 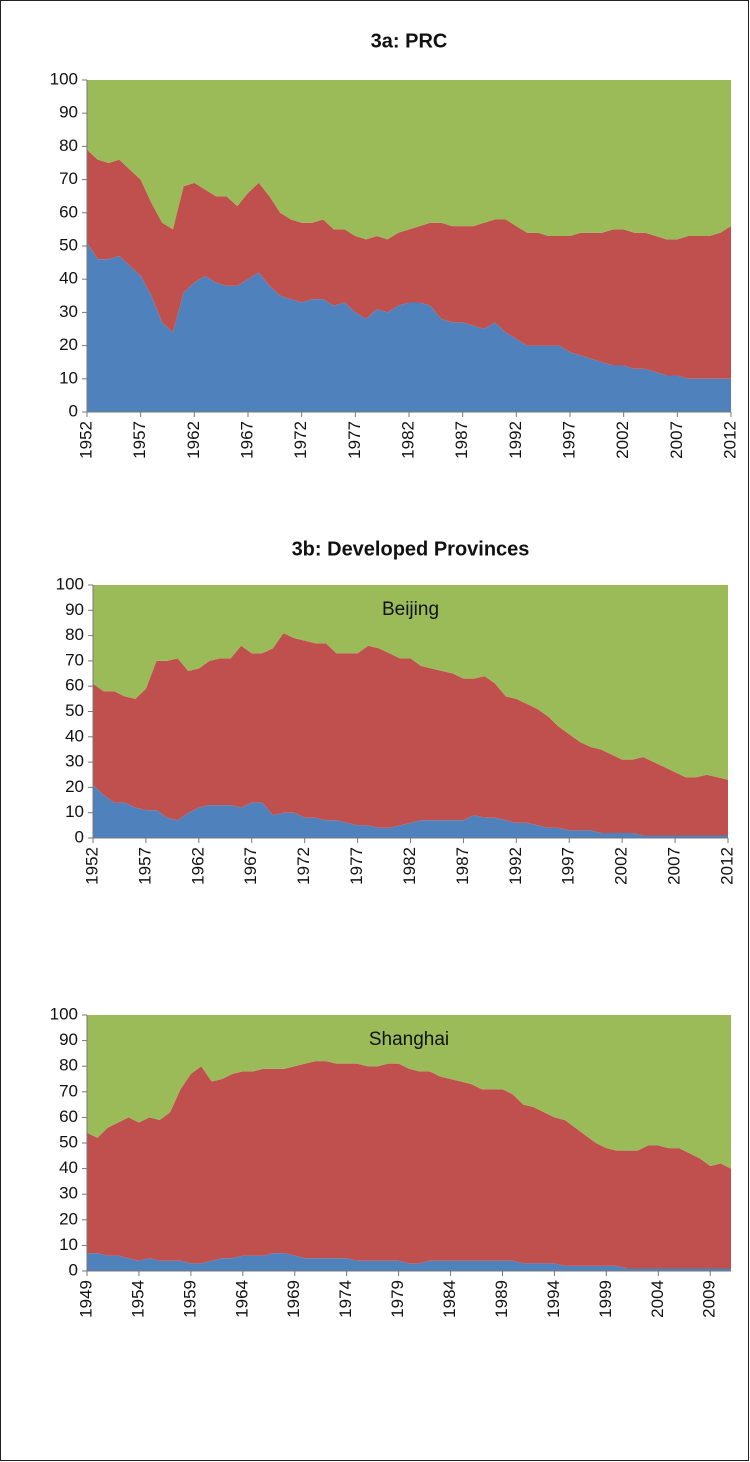 I want to click on x-tick-label: 1964, so click(x=241, y=1299).